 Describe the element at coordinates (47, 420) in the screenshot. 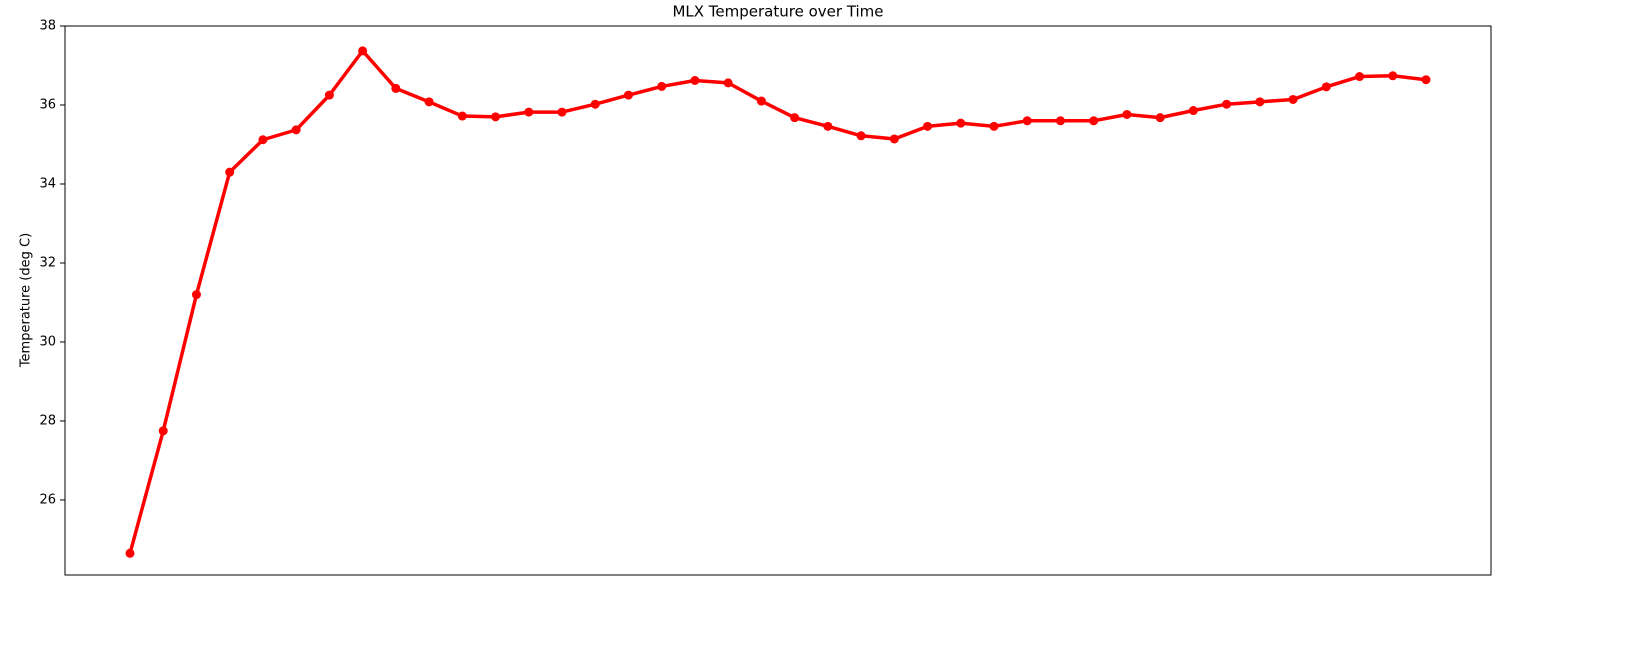

I see `y-tick-label: 28` at that location.